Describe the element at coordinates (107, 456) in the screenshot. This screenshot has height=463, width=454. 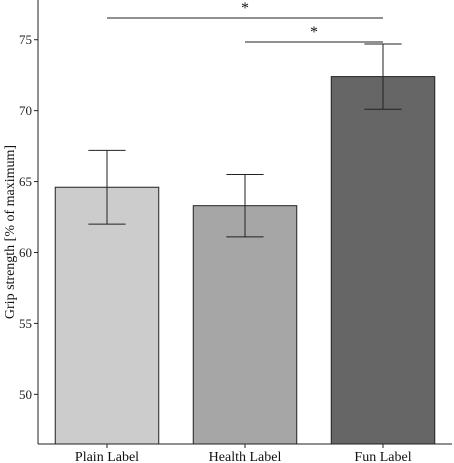
I see `x-tick-label-plain-label: Plain Label` at that location.